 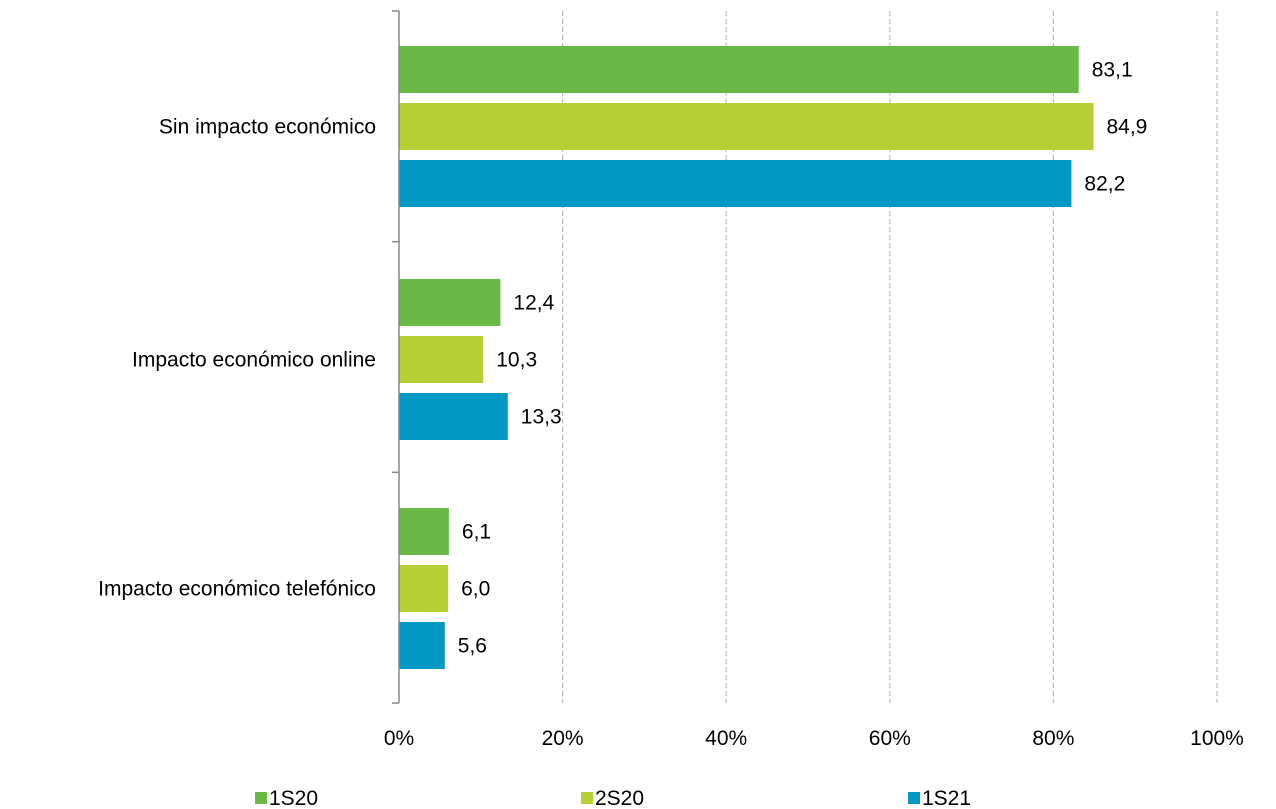 What do you see at coordinates (726, 738) in the screenshot?
I see `x-tick-label: 40%` at bounding box center [726, 738].